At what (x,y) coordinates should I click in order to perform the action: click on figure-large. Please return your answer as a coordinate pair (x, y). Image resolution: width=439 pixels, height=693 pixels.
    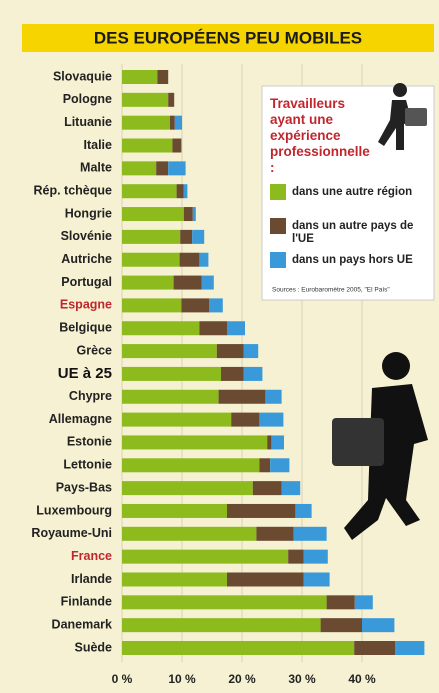
    Looking at the image, I should click on (380, 446).